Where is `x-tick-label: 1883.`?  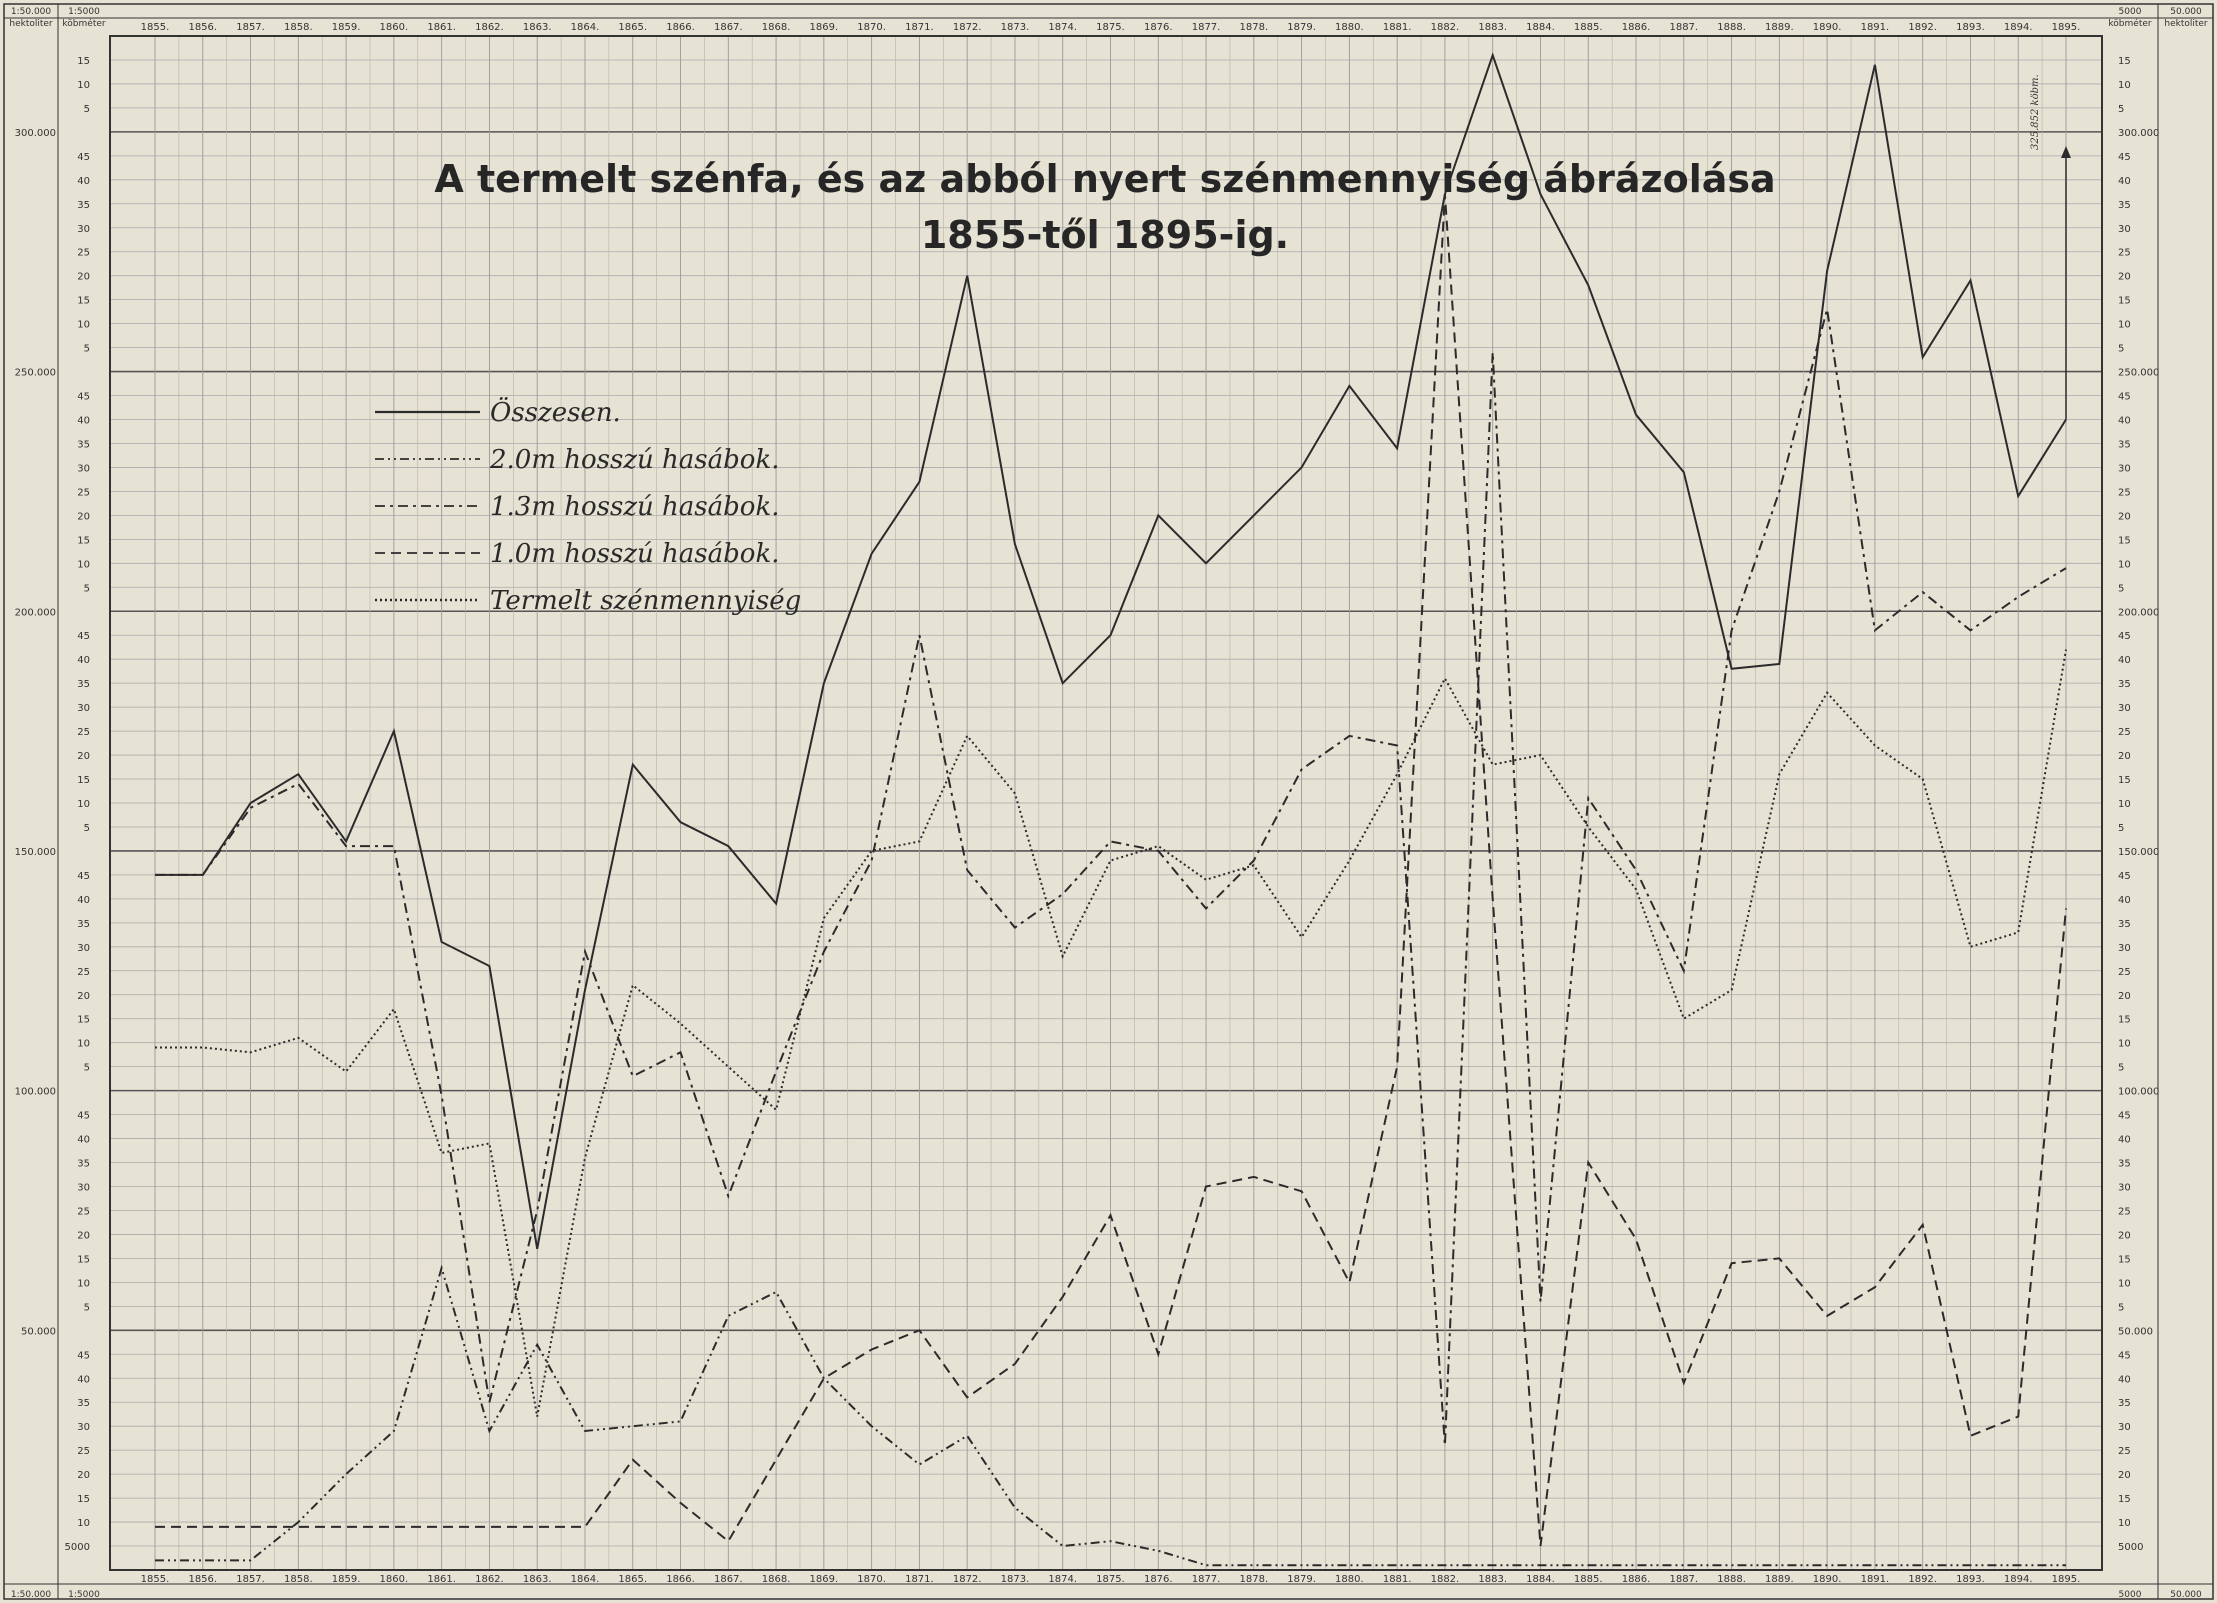 x-tick-label: 1883. is located at coordinates (1492, 27).